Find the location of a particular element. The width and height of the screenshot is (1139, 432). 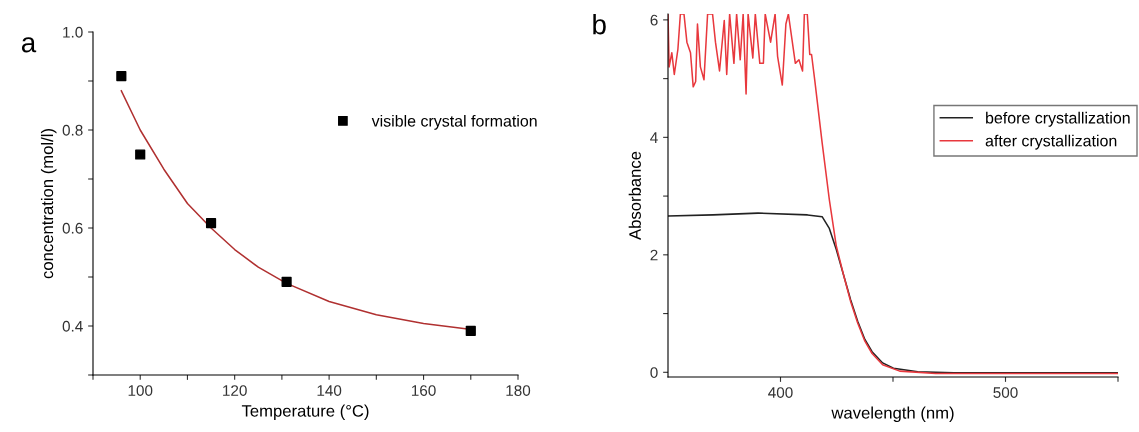

text: a is located at coordinates (29, 45).